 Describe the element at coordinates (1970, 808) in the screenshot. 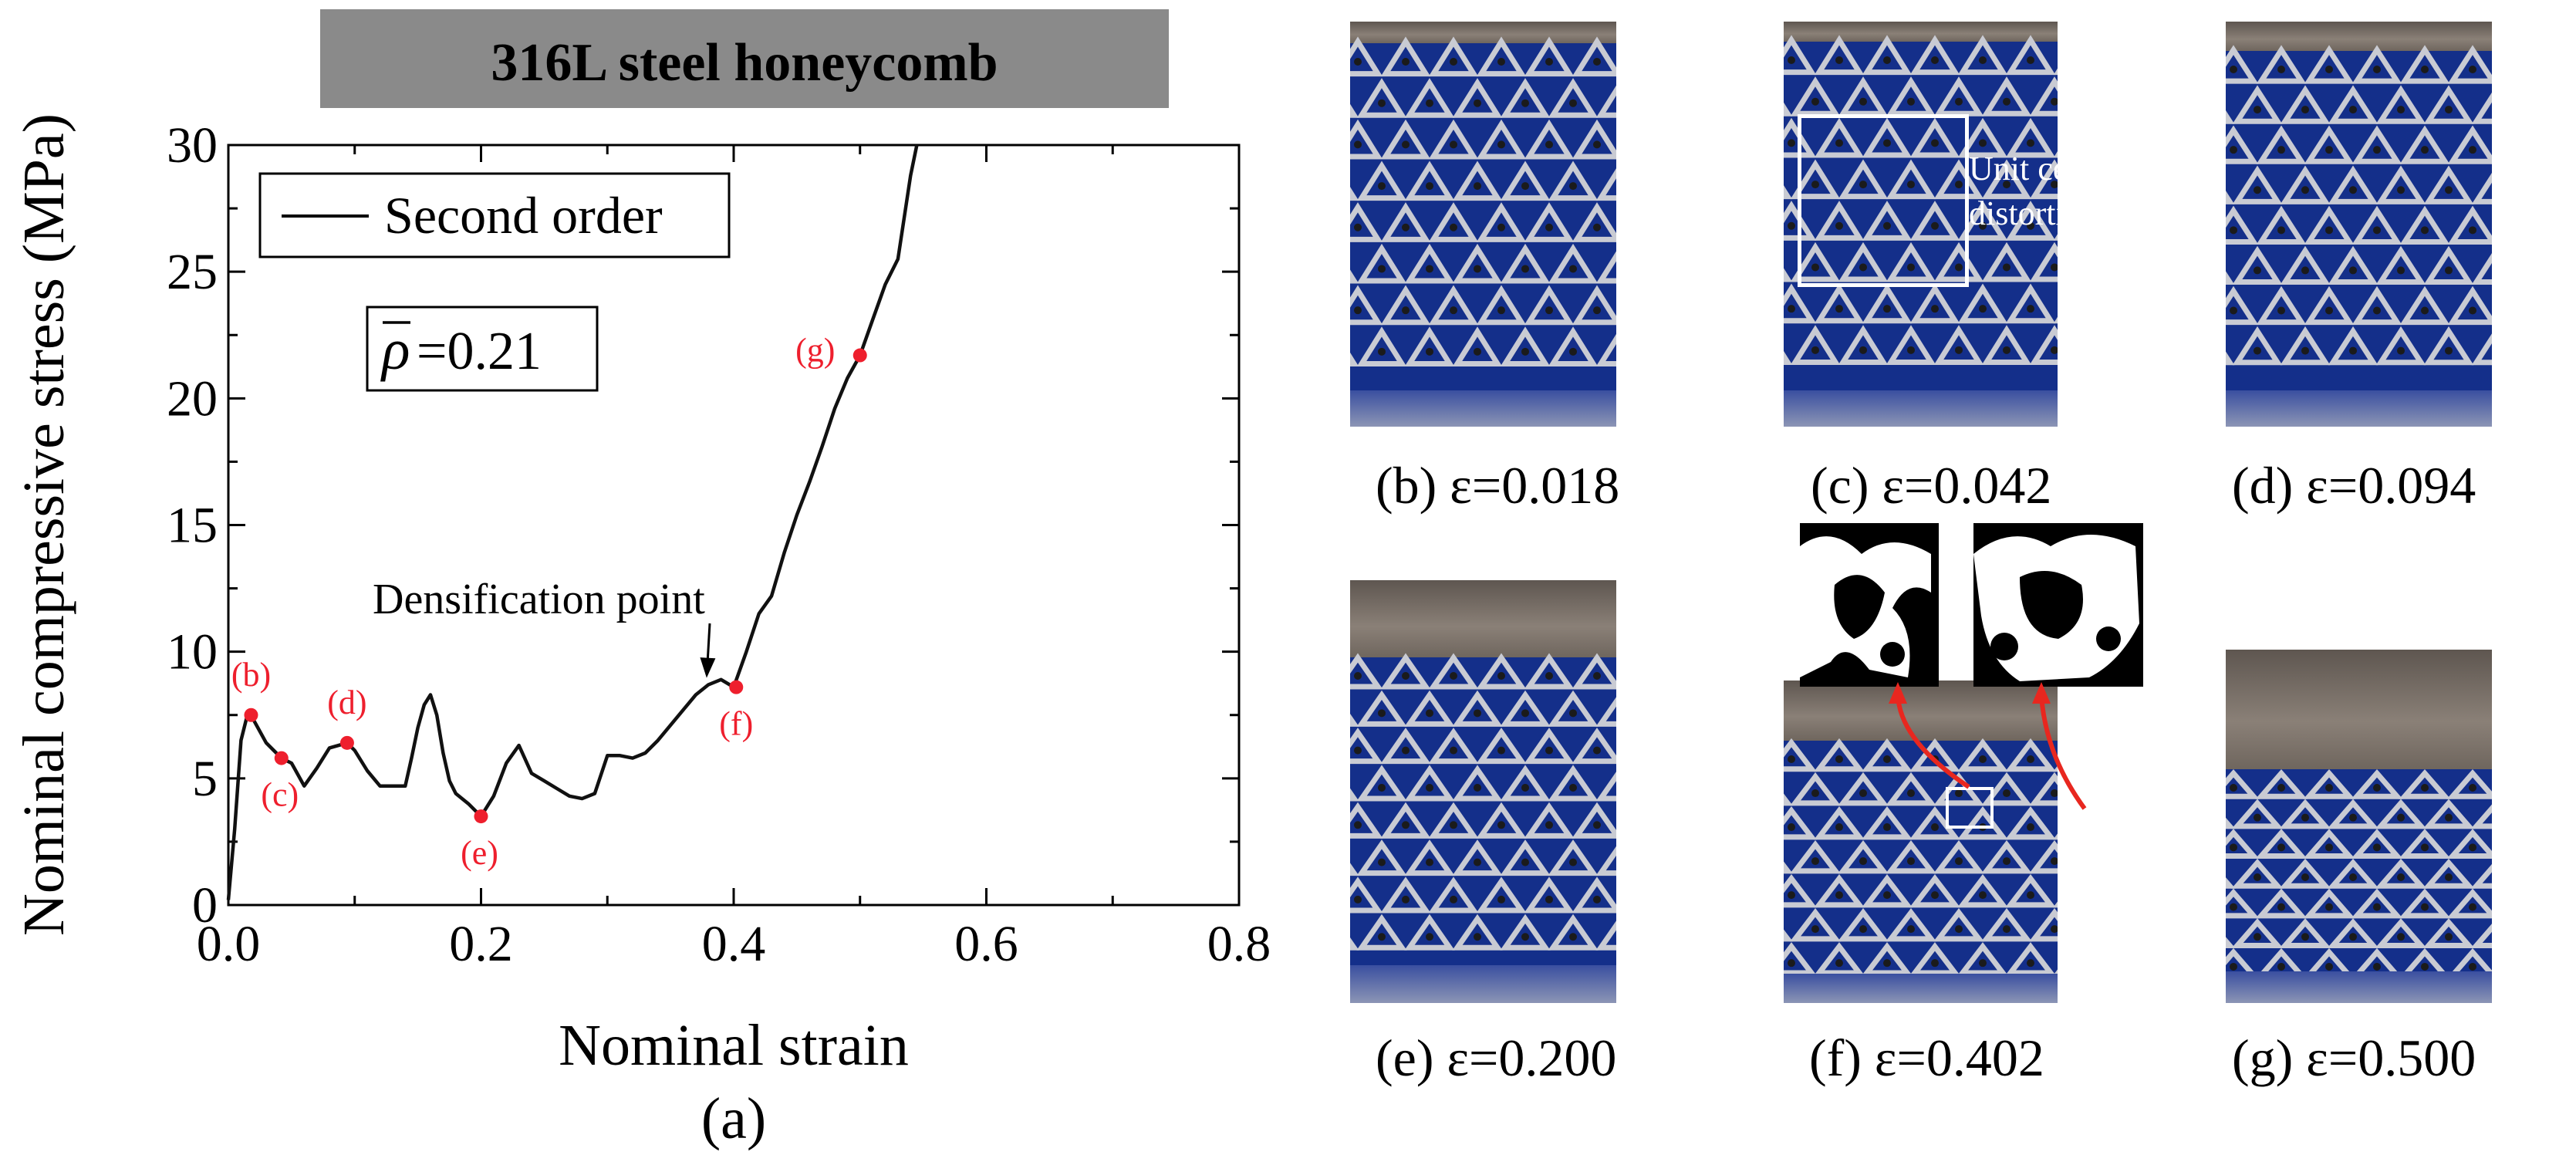

I see `zoom-region-left` at that location.